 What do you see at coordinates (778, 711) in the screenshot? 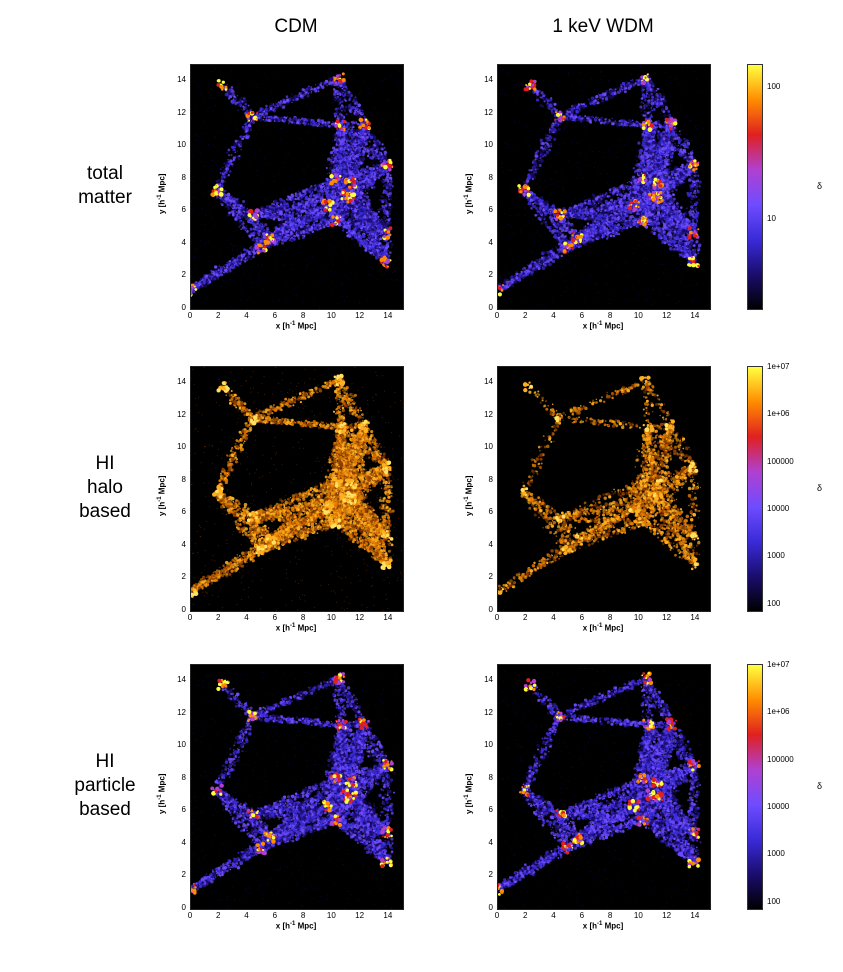
I see `colorbar-tick-label: 1e+06` at bounding box center [778, 711].